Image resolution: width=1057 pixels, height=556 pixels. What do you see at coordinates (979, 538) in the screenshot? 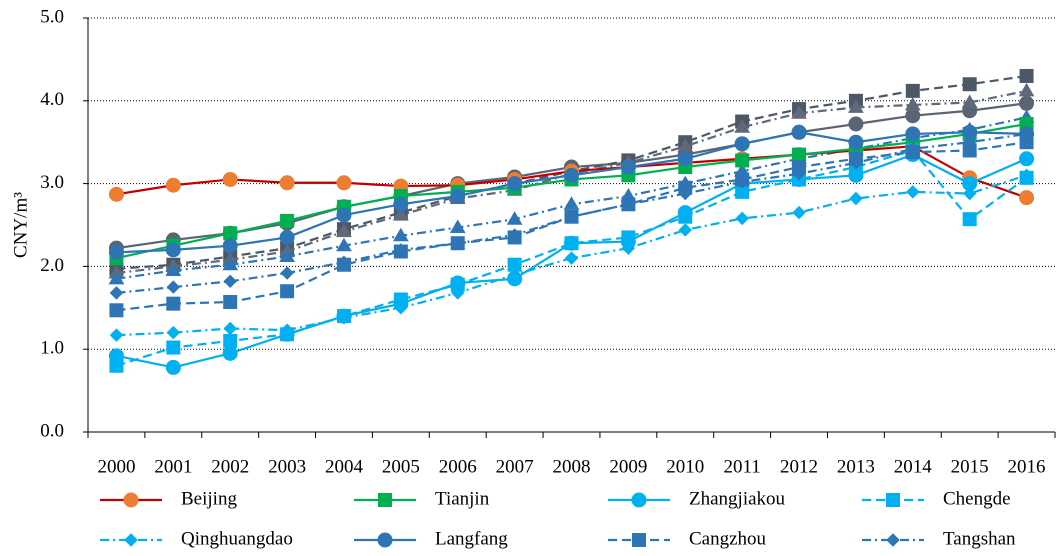
I see `legend-label: Tangshan` at bounding box center [979, 538].